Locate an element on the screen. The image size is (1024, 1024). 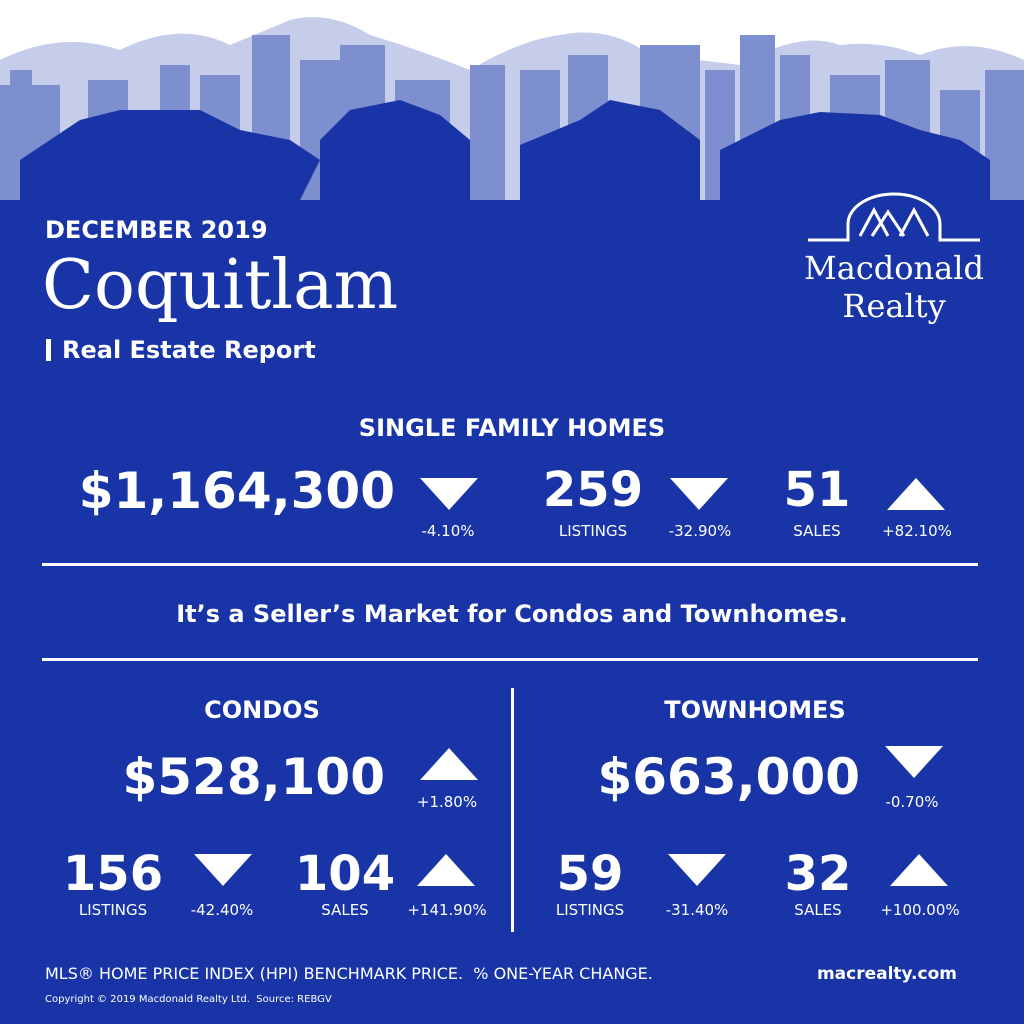
listings: 59 is located at coordinates (590, 874).